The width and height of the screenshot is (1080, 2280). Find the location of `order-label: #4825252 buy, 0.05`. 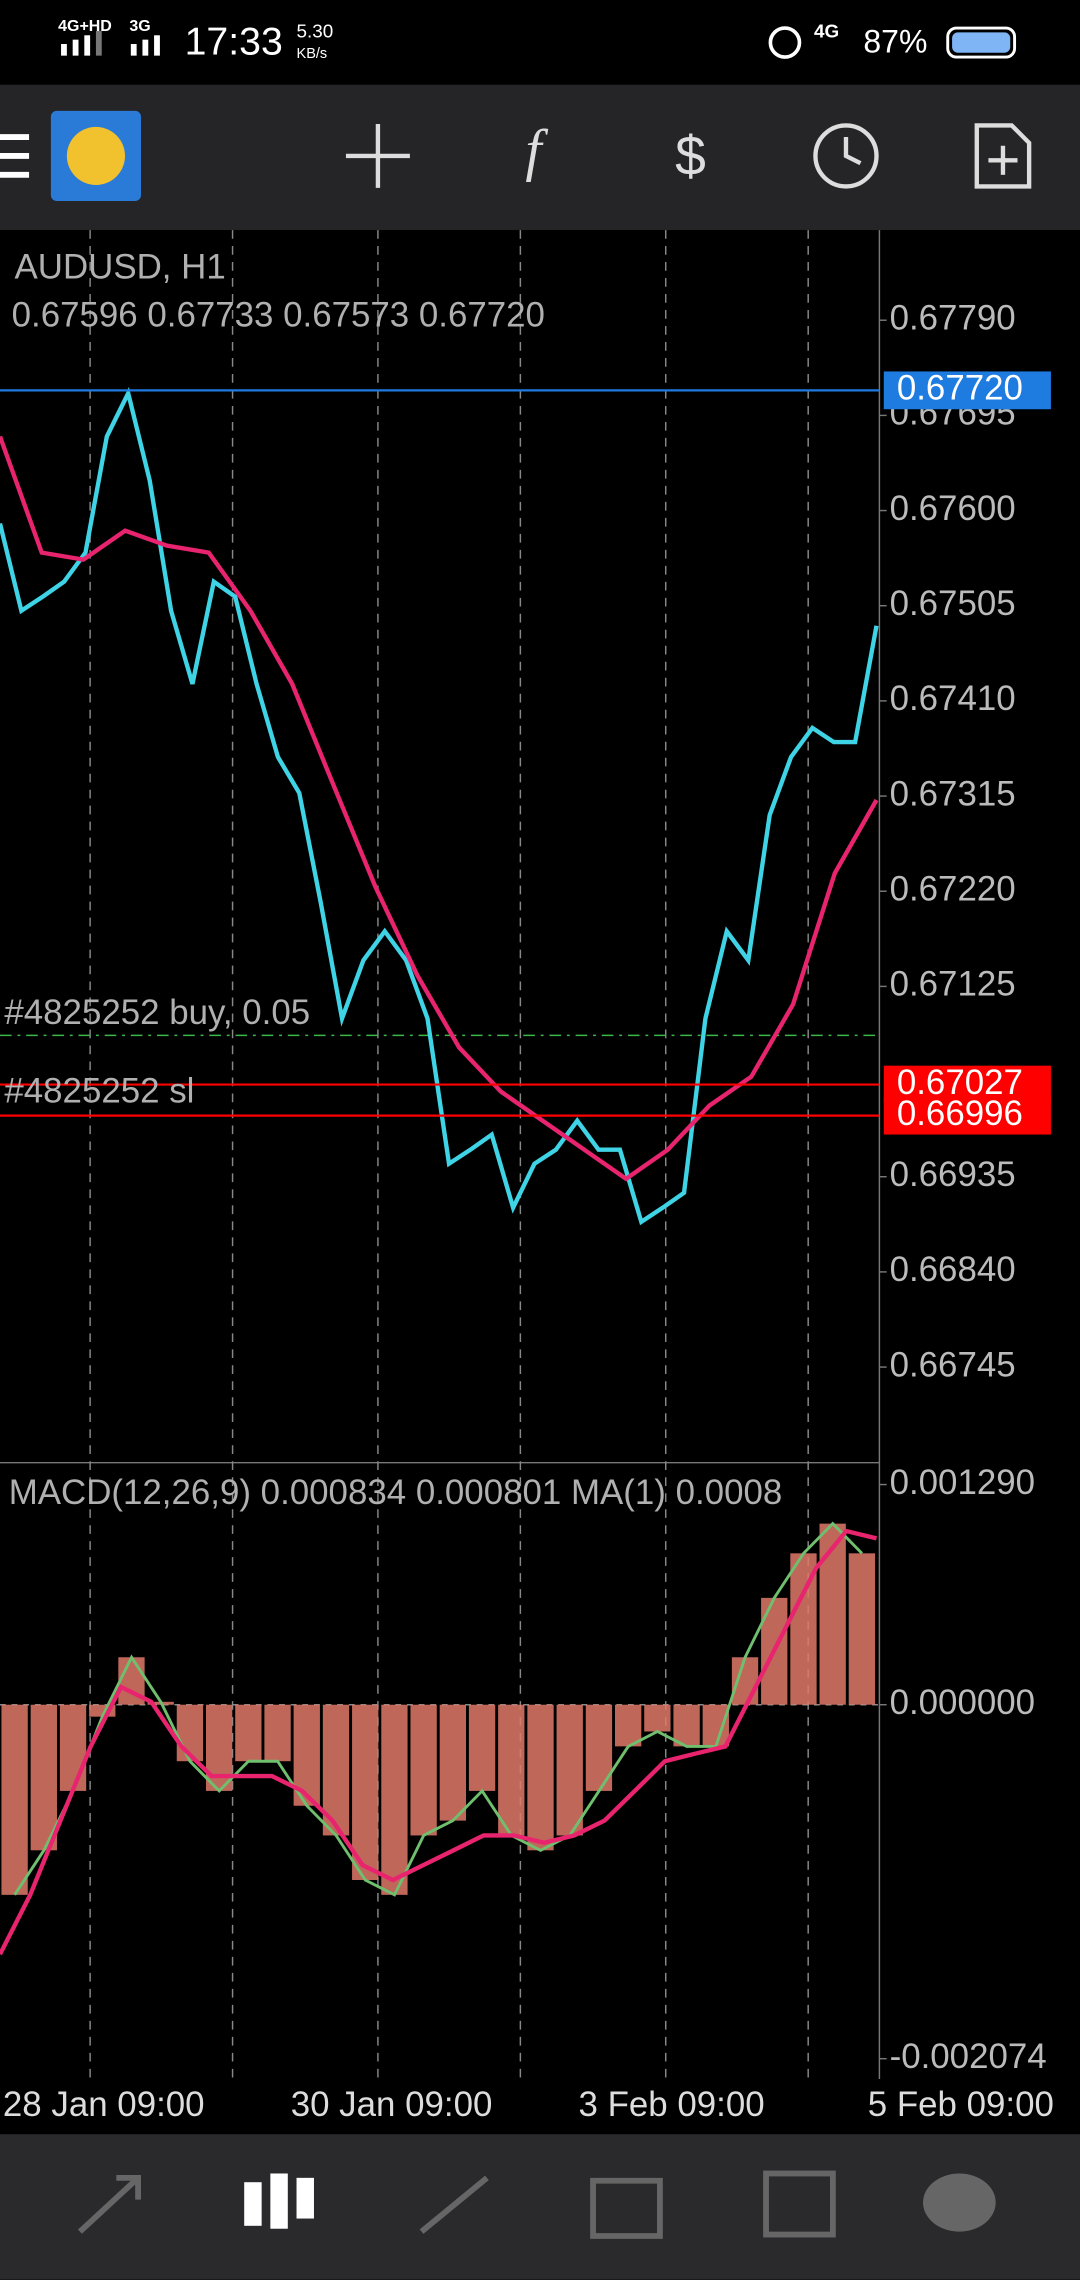

order-label: #4825252 buy, 0.05 is located at coordinates (157, 1012).